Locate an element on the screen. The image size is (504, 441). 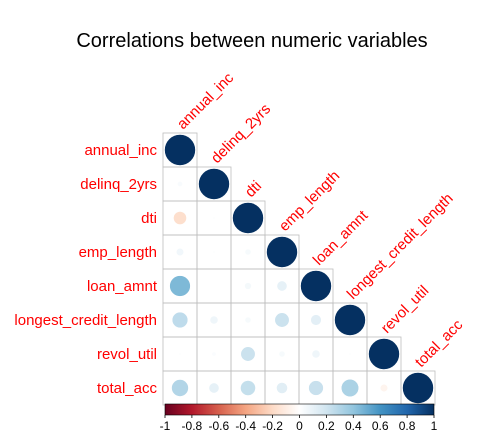
correlation-circle-dti-dti is located at coordinates (248, 218).